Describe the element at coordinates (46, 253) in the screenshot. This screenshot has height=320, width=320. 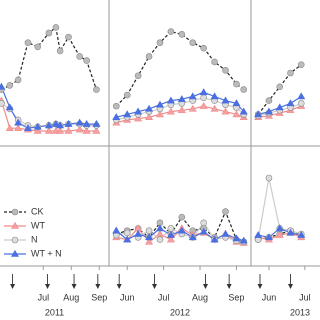
I see `legend-label: WT + N` at that location.